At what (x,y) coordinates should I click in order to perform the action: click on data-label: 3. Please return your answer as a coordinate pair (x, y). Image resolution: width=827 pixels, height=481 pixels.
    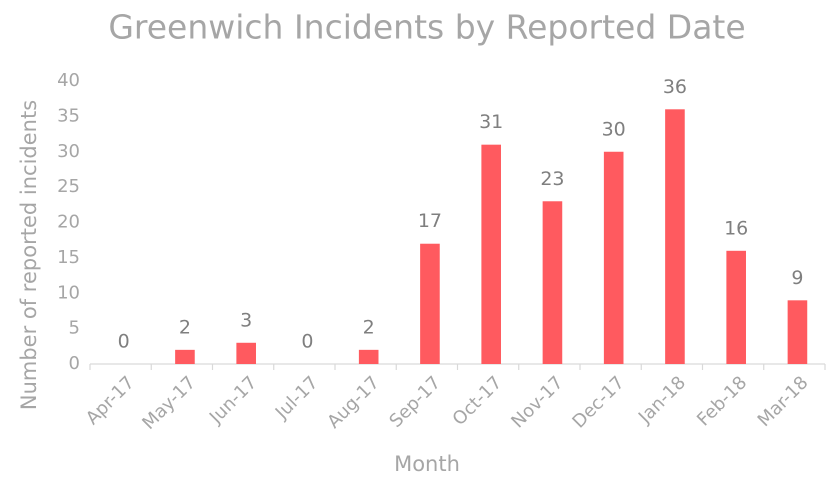
    Looking at the image, I should click on (246, 320).